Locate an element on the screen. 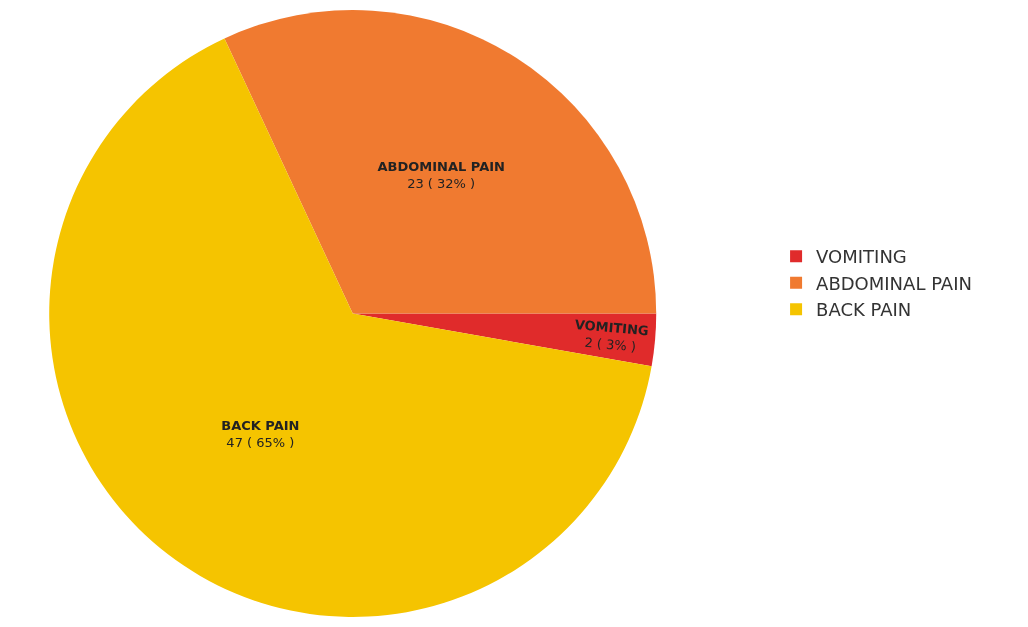 The width and height of the screenshot is (1028, 627). legend-label: BACK PAIN is located at coordinates (864, 310).